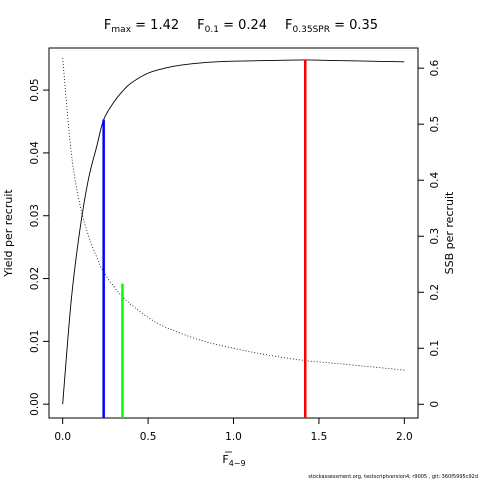 The height and width of the screenshot is (480, 480). What do you see at coordinates (39, 247) in the screenshot?
I see `y-axis-left: 0.00 0.01 0.02 0.03 0.04 0.05` at bounding box center [39, 247].